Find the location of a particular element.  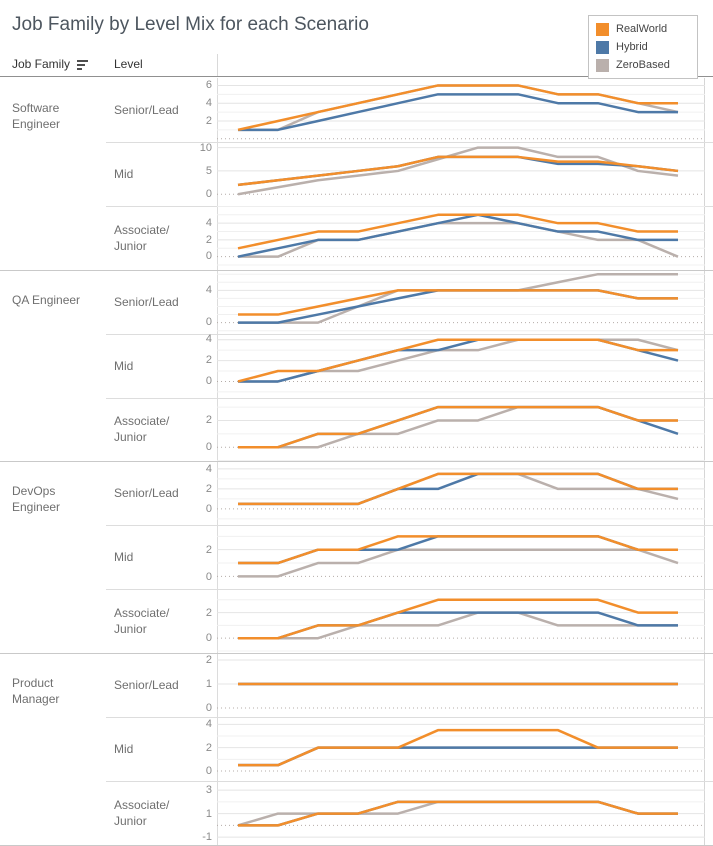

panel-row: Software Engineer Senior/Lead 2 4 6 is located at coordinates (356, 110).